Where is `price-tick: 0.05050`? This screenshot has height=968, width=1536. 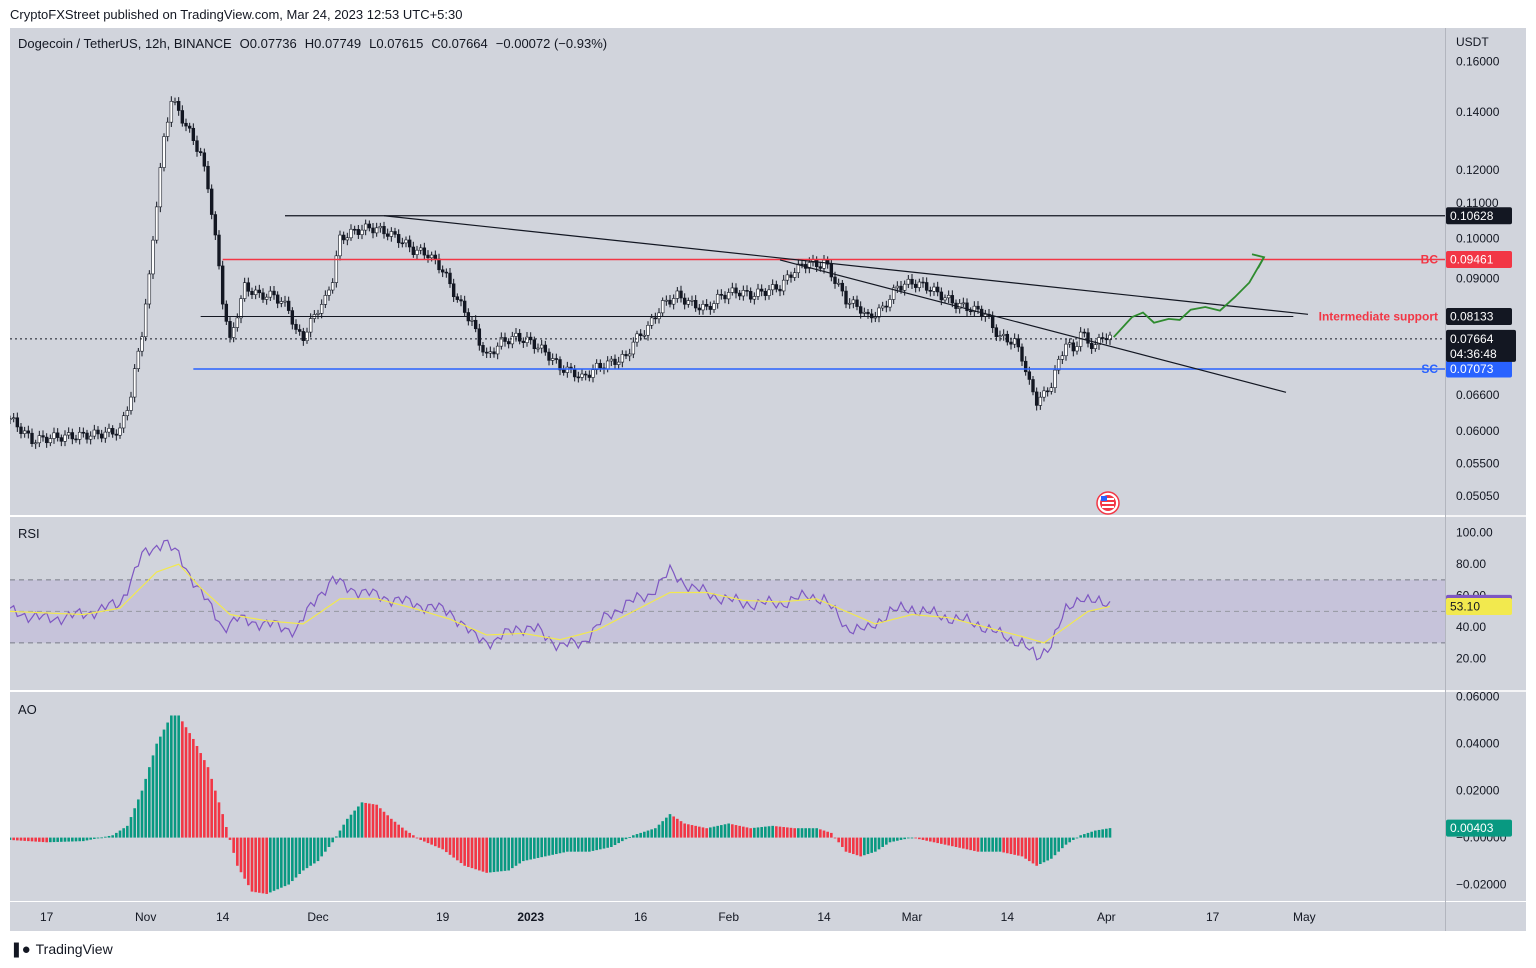 price-tick: 0.05050 is located at coordinates (1478, 496).